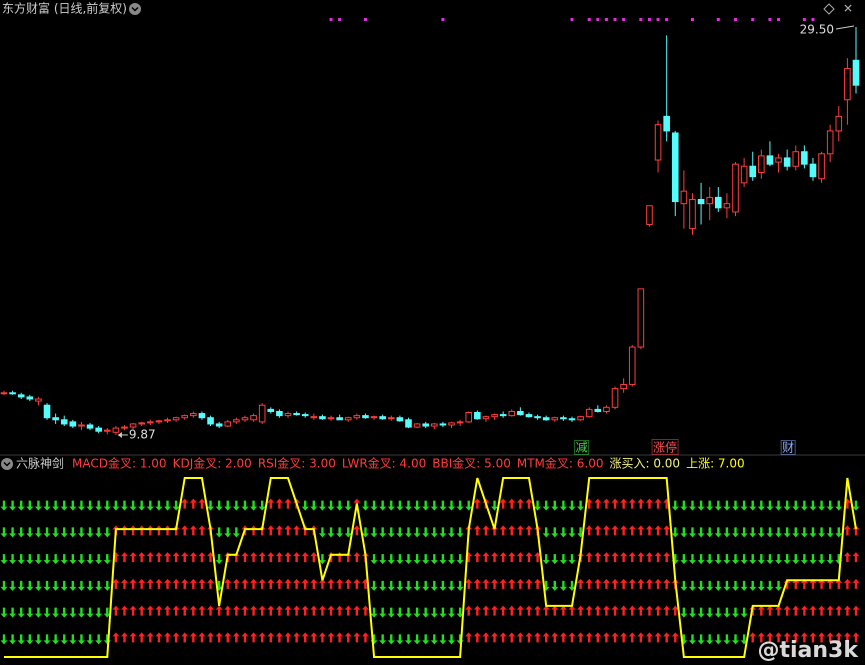 This screenshot has width=865, height=665. Describe the element at coordinates (848, 9) in the screenshot. I see `close-button: ✕` at that location.